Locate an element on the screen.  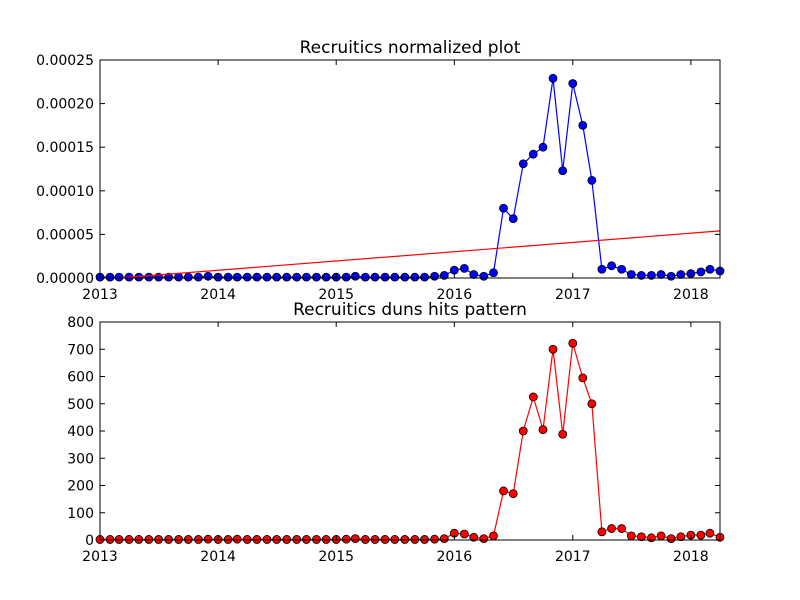
normalized-plot-title: Recruitics normalized plot is located at coordinates (410, 48).